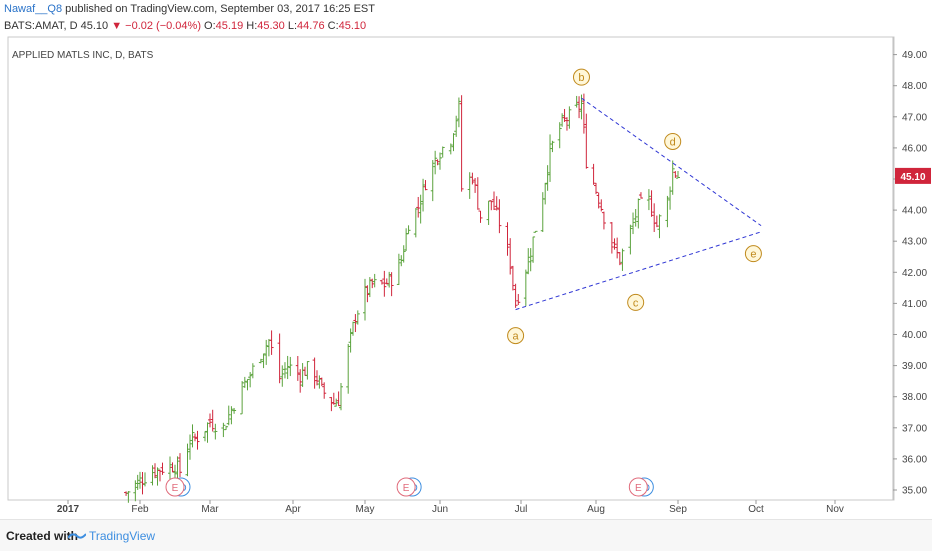 The image size is (932, 551). I want to click on author-link: Nawaf__Q8, so click(33, 9).